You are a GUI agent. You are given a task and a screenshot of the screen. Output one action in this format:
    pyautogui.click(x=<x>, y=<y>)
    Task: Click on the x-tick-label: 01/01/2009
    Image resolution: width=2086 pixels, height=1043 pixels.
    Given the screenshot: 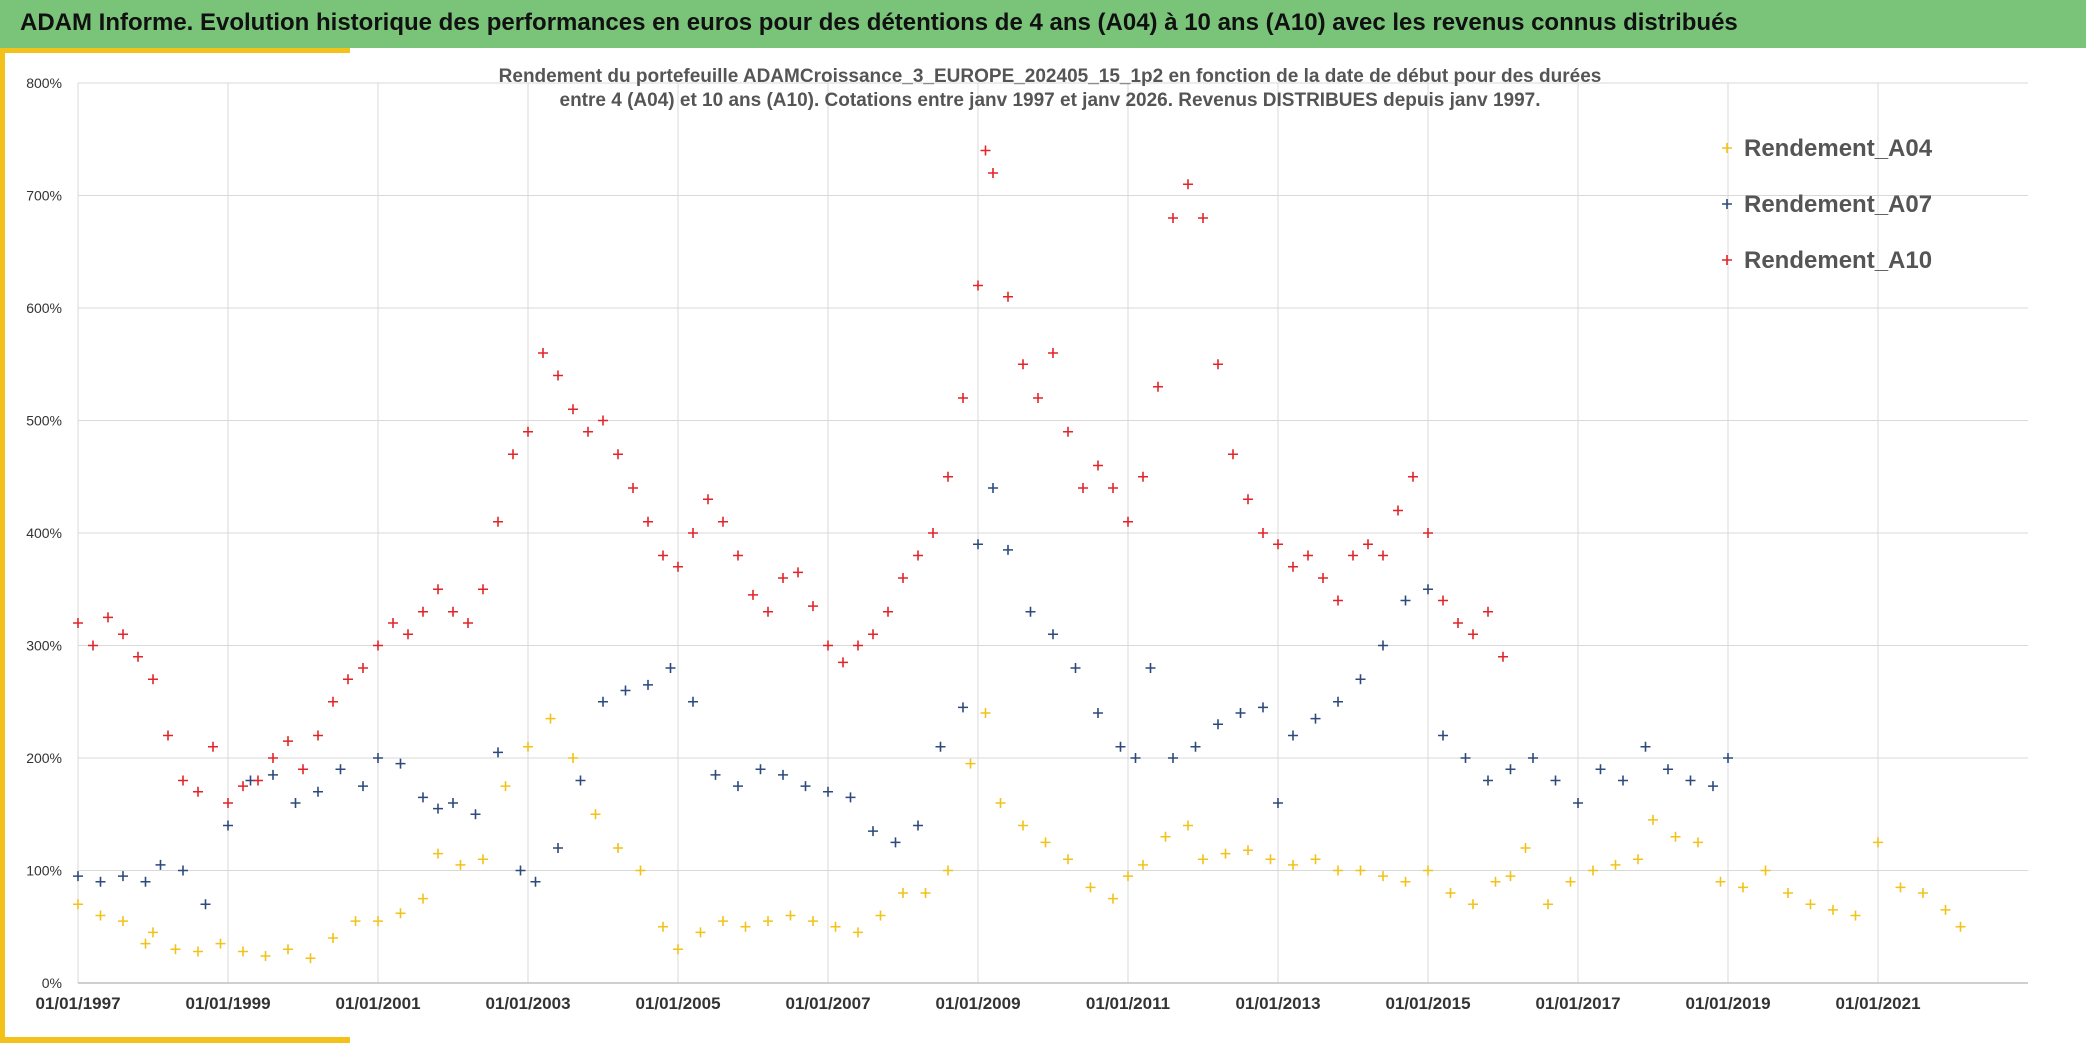 What is the action you would take?
    pyautogui.click(x=977, y=1003)
    